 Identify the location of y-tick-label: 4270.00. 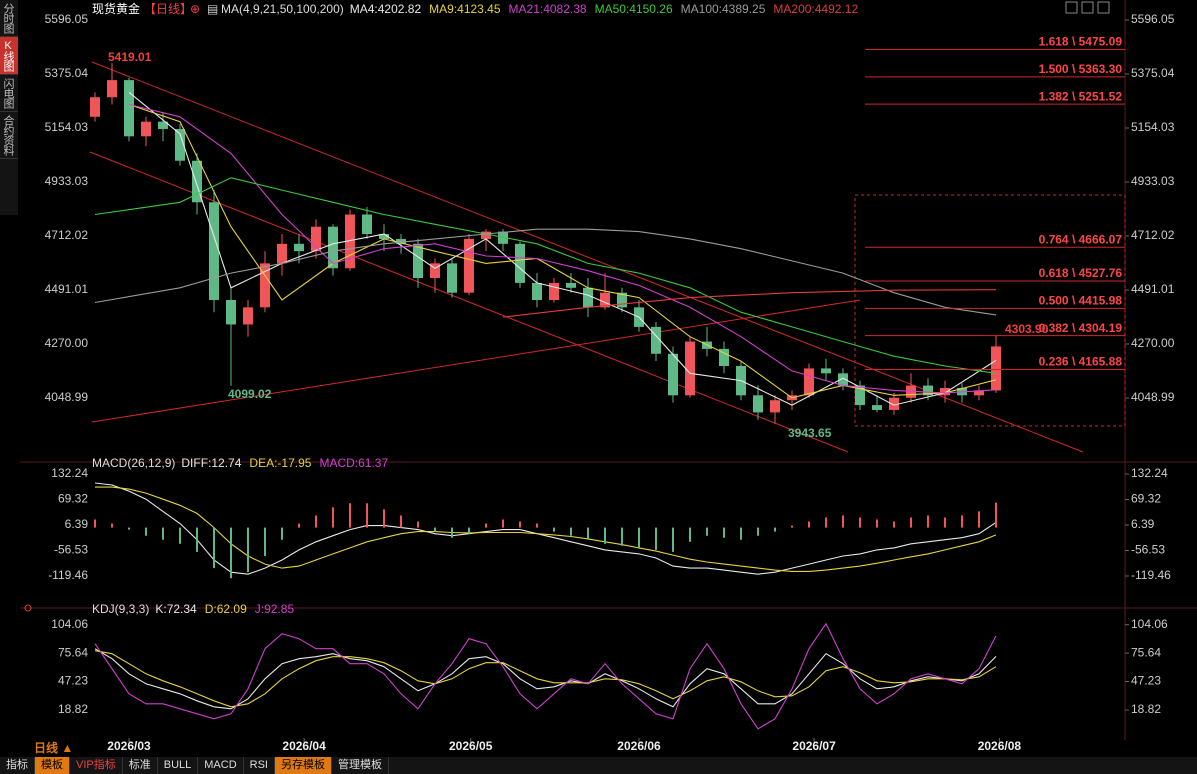
(1153, 343).